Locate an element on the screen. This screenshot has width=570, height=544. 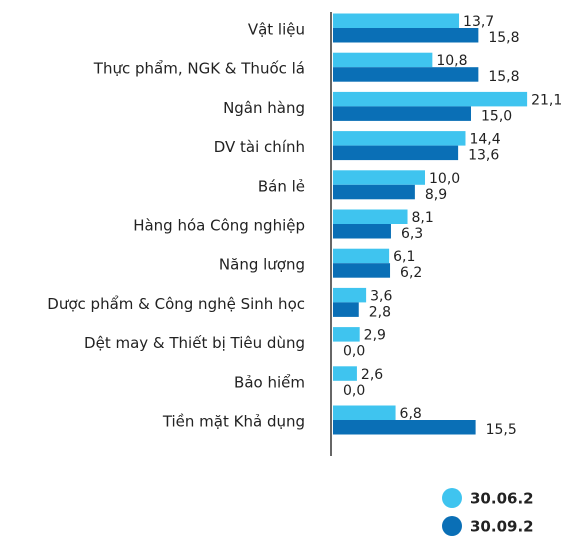
category-label: Tiền mặt Khả dụng is located at coordinates (233, 422).